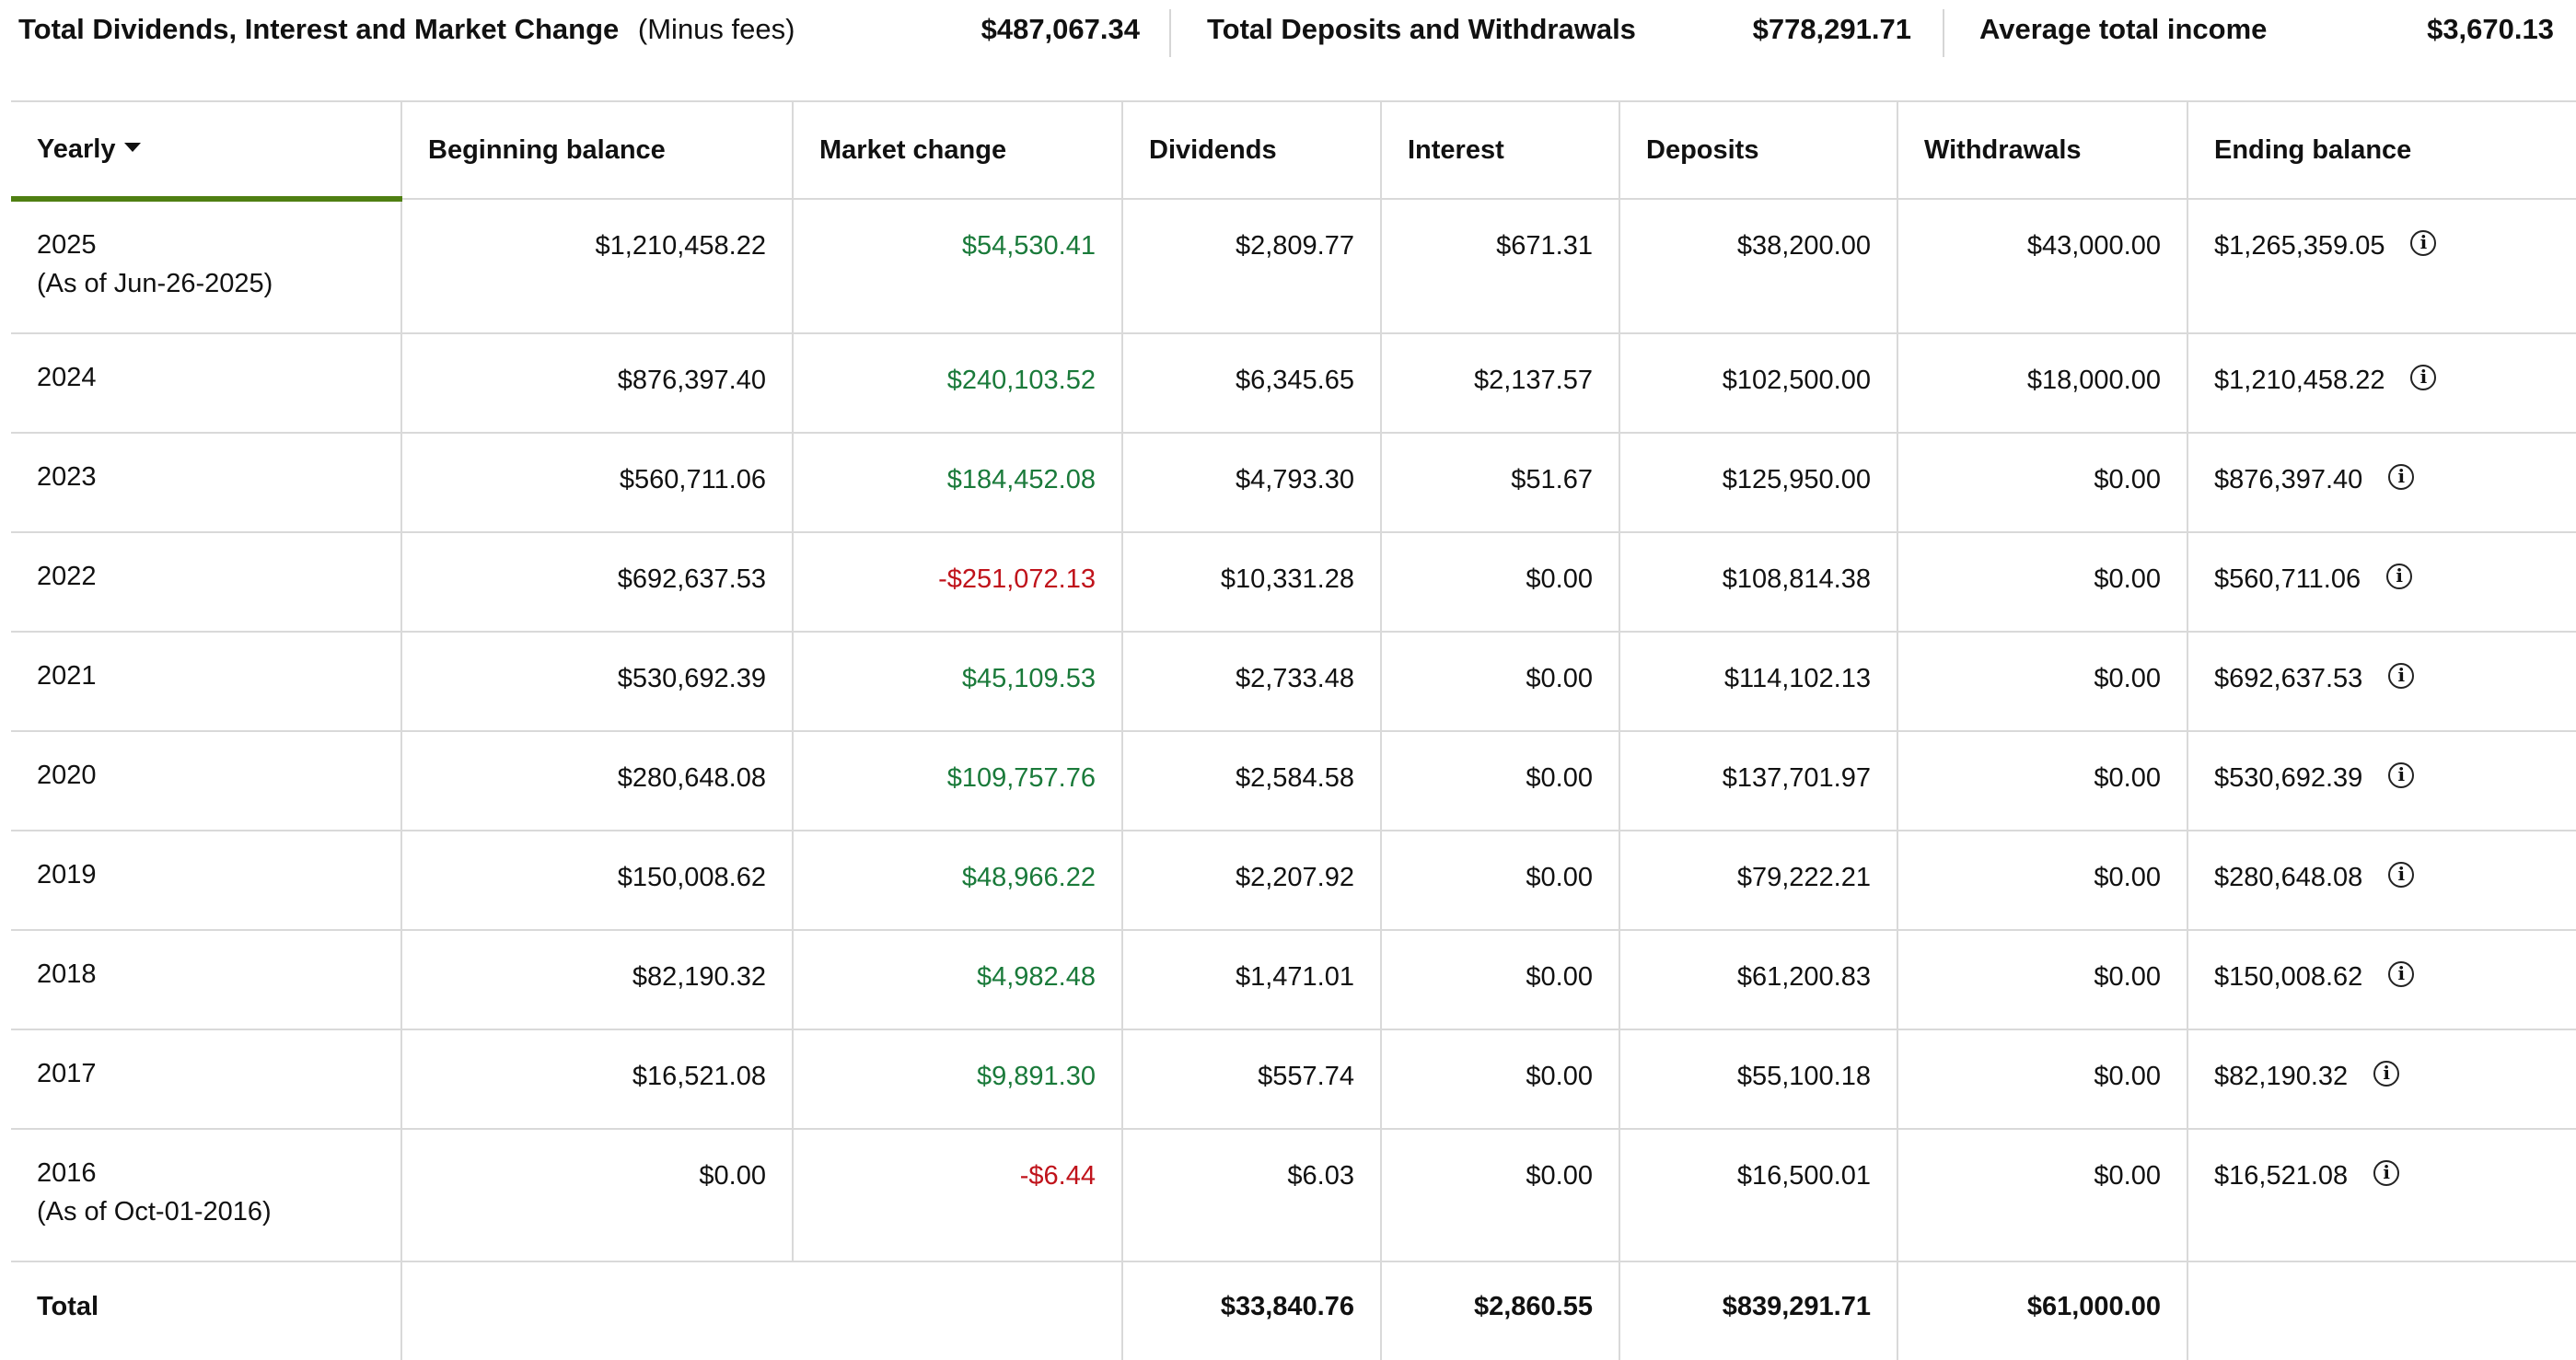 Image resolution: width=2576 pixels, height=1360 pixels. Describe the element at coordinates (206, 581) in the screenshot. I see `year-cell: 2022` at that location.